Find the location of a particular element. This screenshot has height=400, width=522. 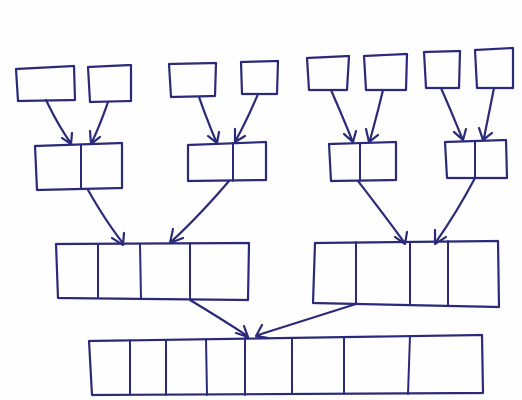

half-box-left is located at coordinates (152, 271).